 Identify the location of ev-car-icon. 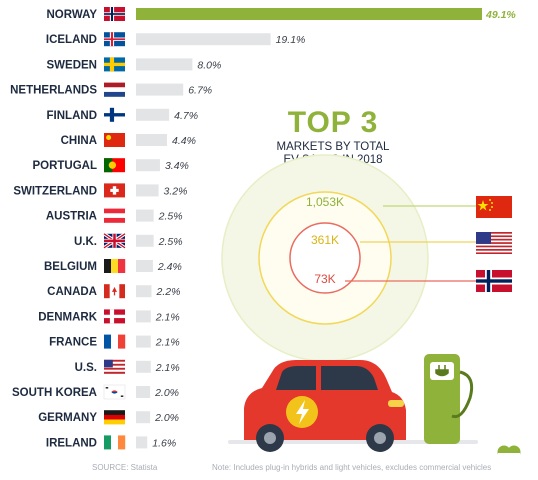
(353, 406).